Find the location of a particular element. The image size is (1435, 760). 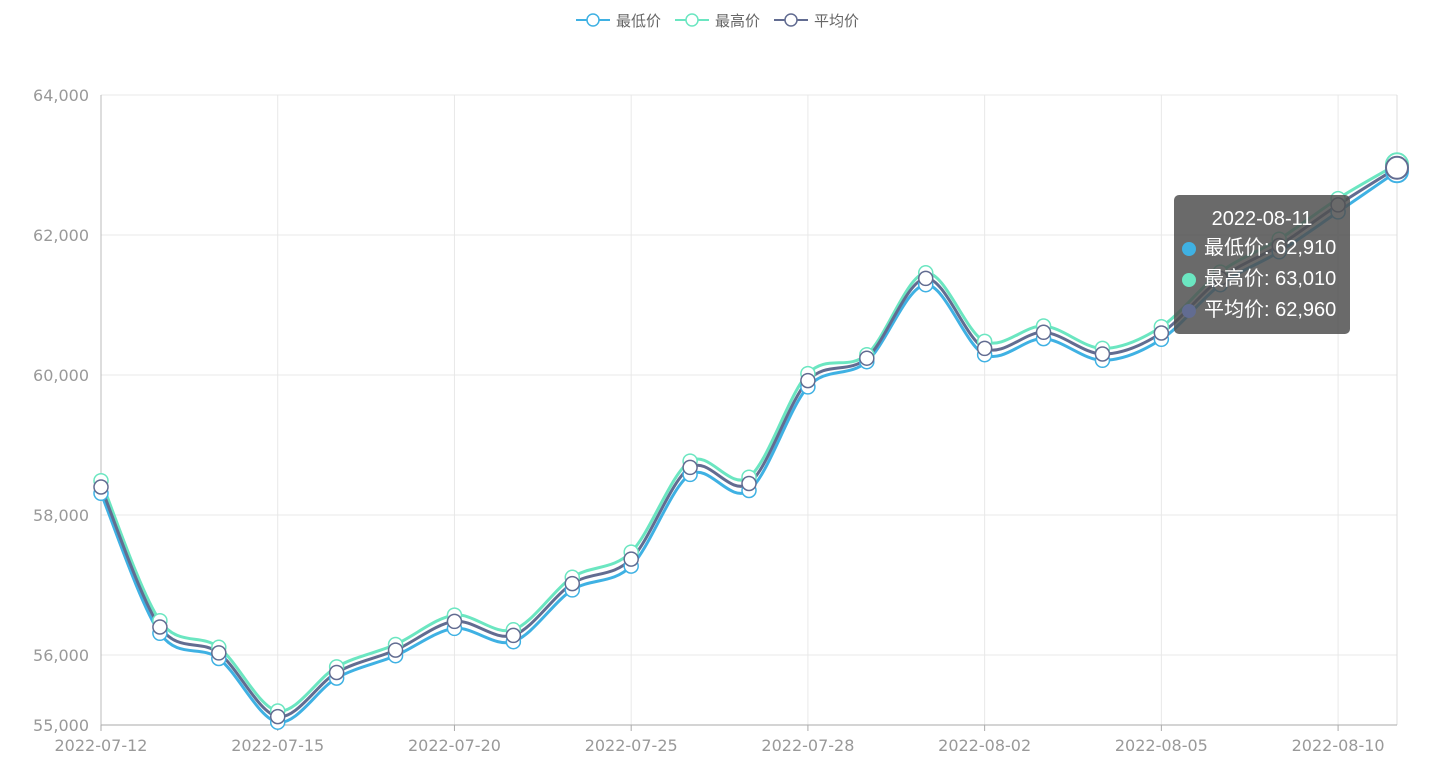

chart-legend: 最低价 最高价 平均价 is located at coordinates (717, 20).